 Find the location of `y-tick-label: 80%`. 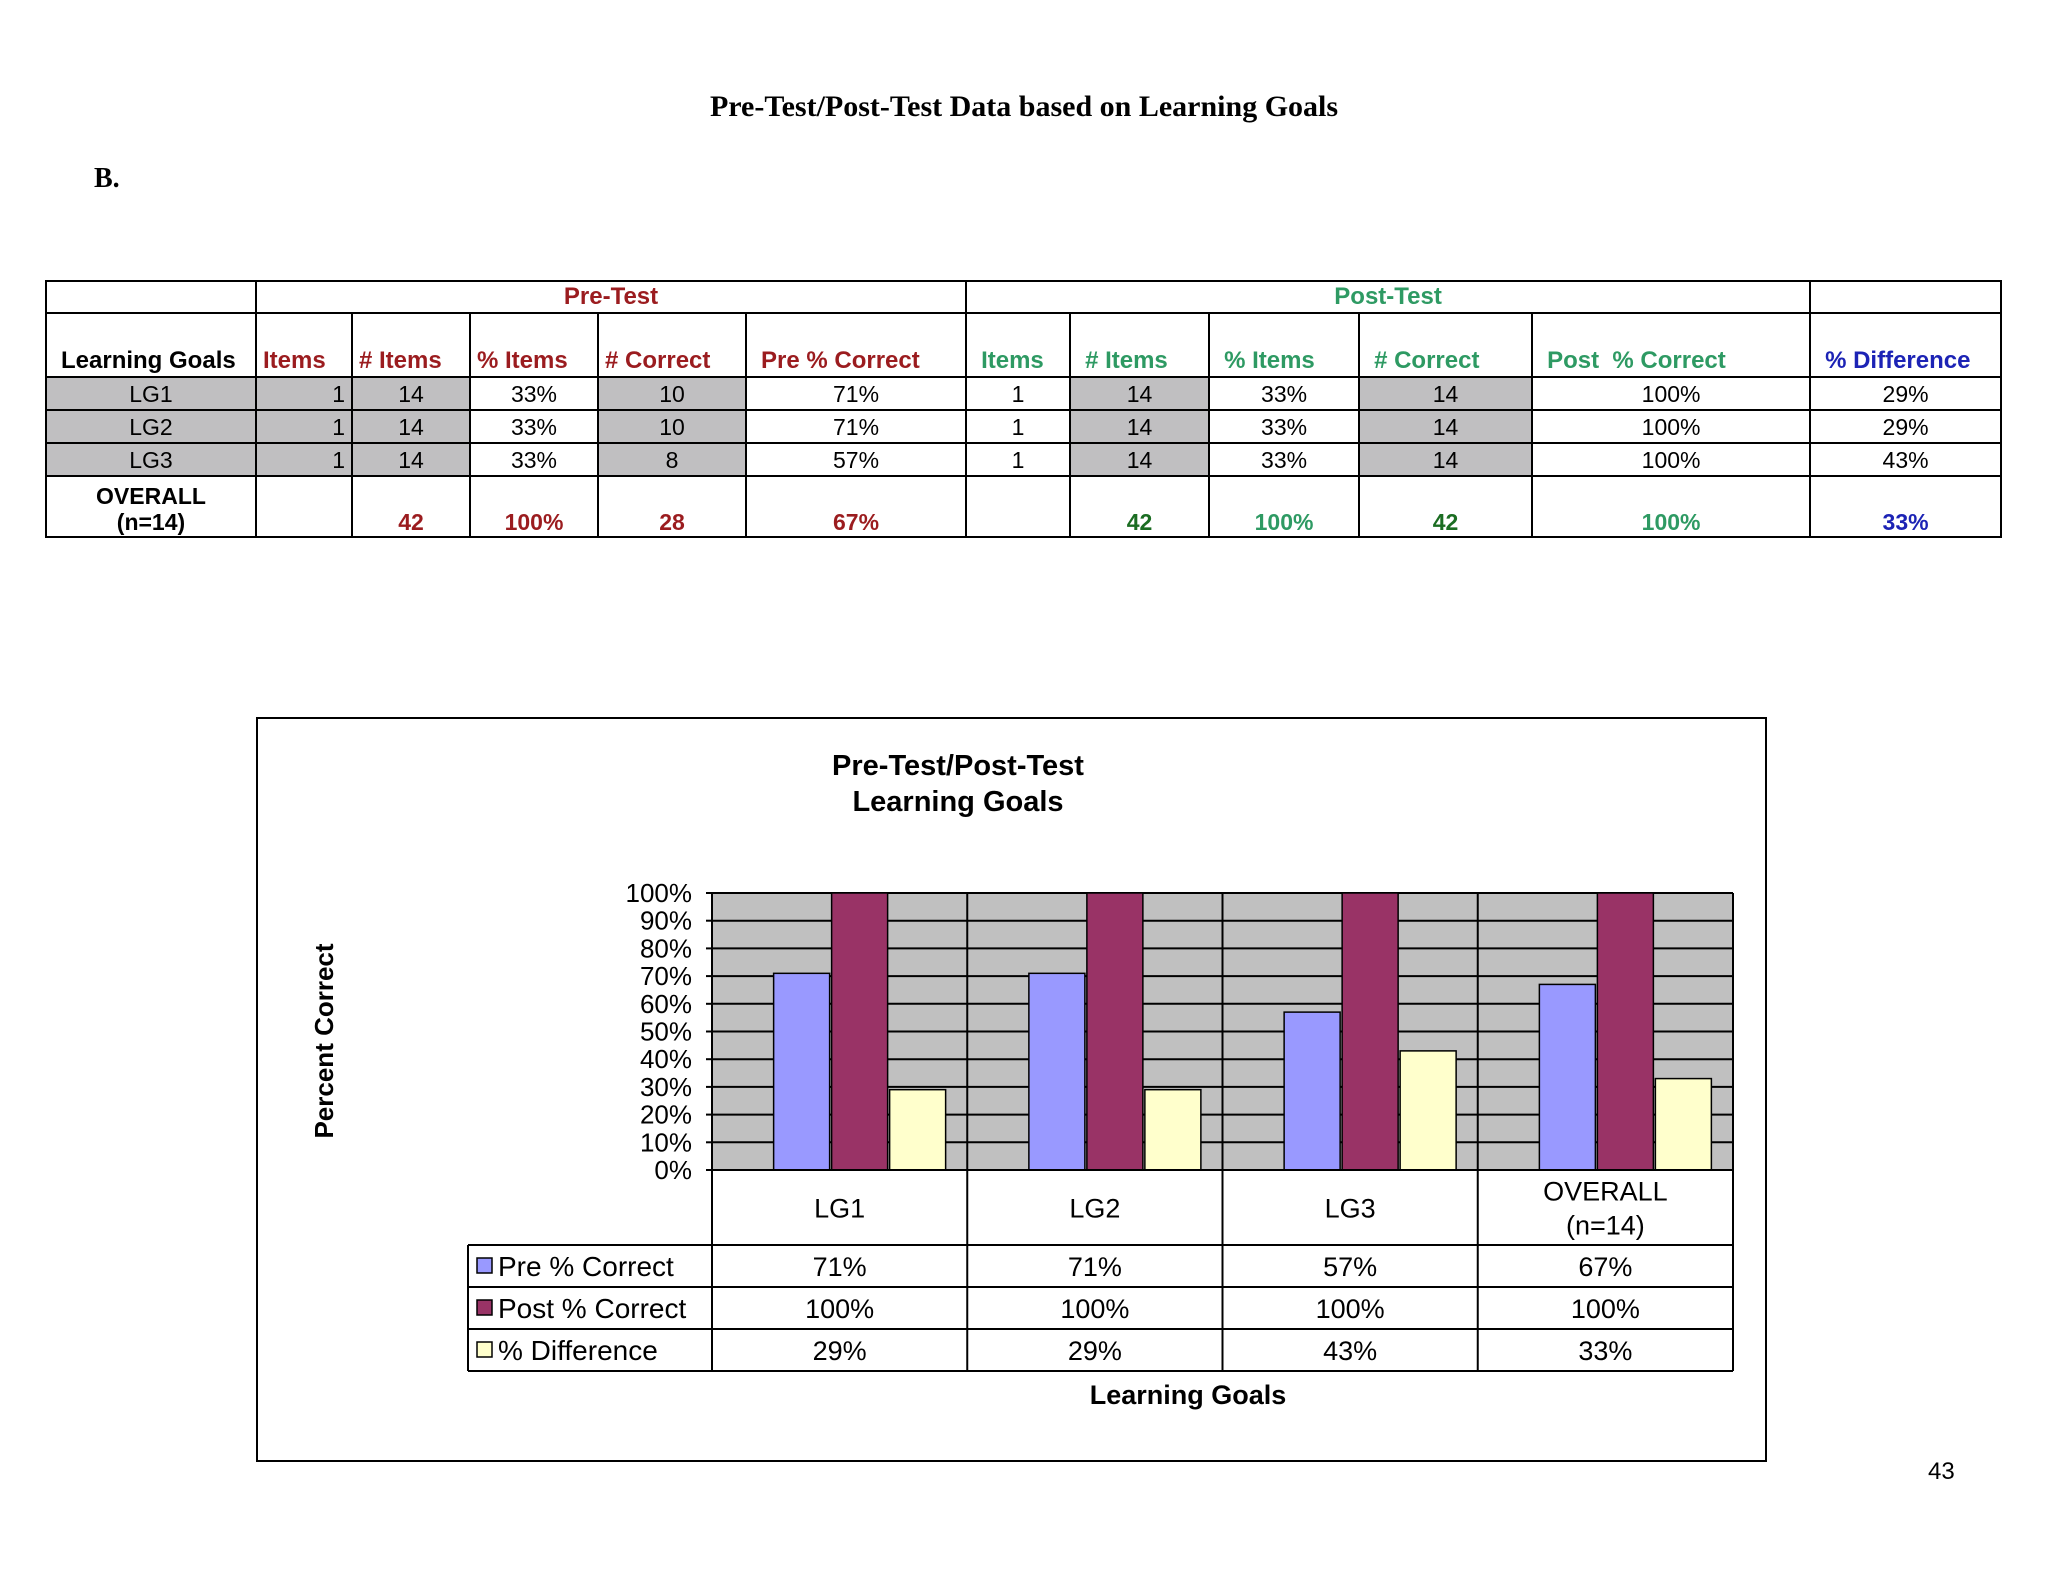

y-tick-label: 80% is located at coordinates (666, 948).